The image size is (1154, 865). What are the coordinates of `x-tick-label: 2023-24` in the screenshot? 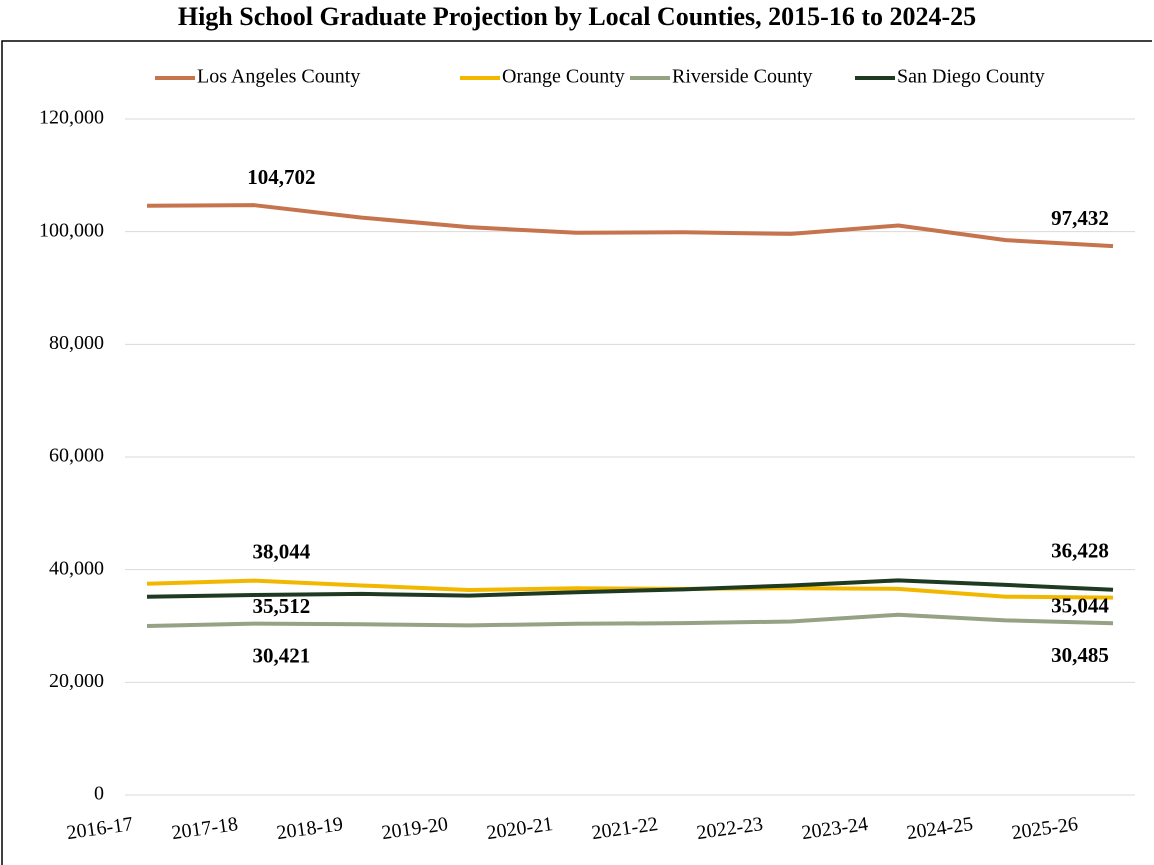 It's located at (834, 828).